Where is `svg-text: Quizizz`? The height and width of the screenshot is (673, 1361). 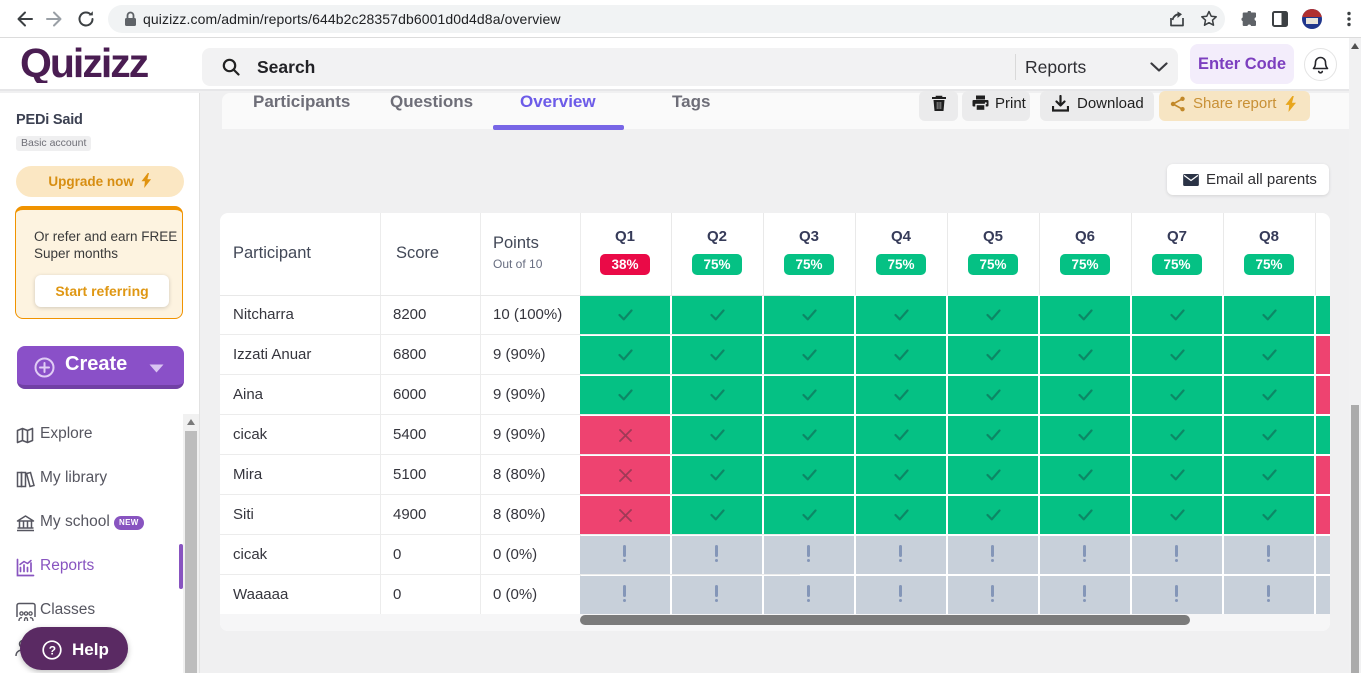 svg-text: Quizizz is located at coordinates (85, 63).